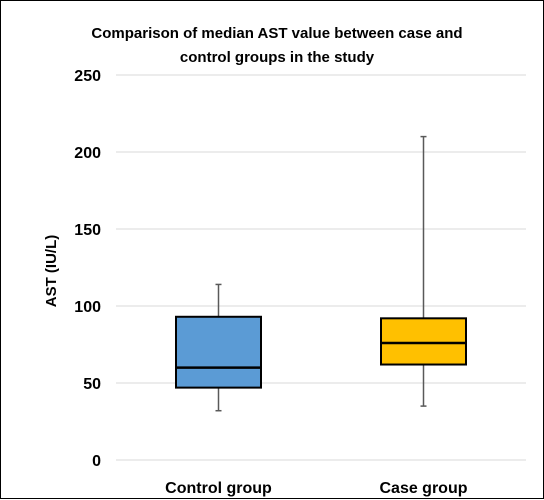  Describe the element at coordinates (92, 384) in the screenshot. I see `y-tick-label: 50` at that location.